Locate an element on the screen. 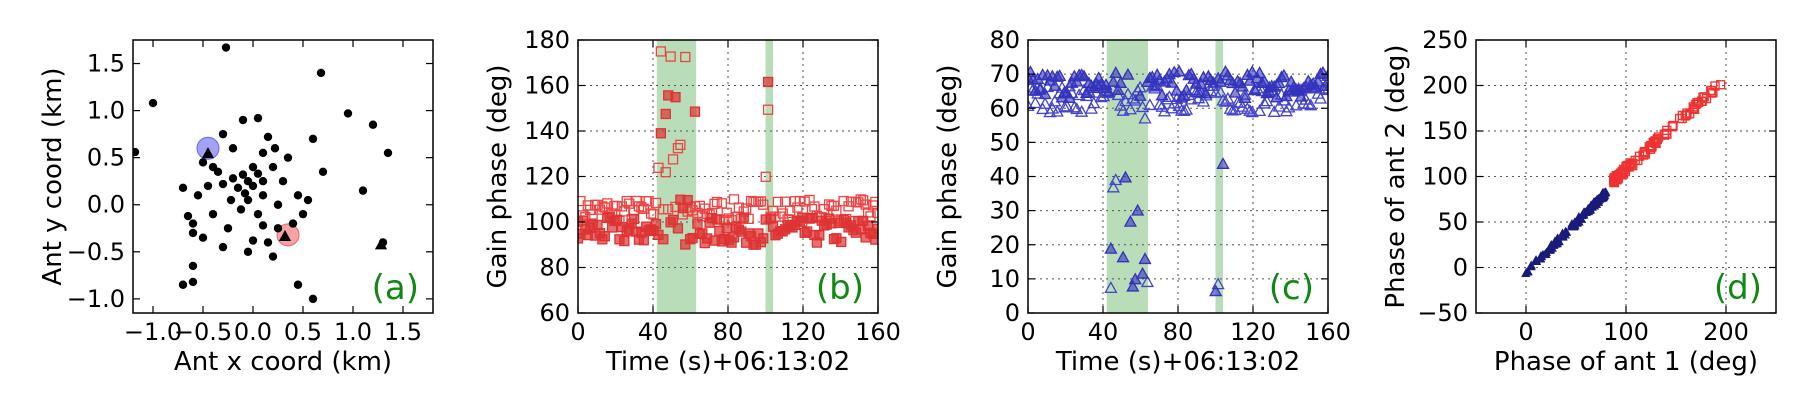  x-tick-label: 200 is located at coordinates (1726, 332).